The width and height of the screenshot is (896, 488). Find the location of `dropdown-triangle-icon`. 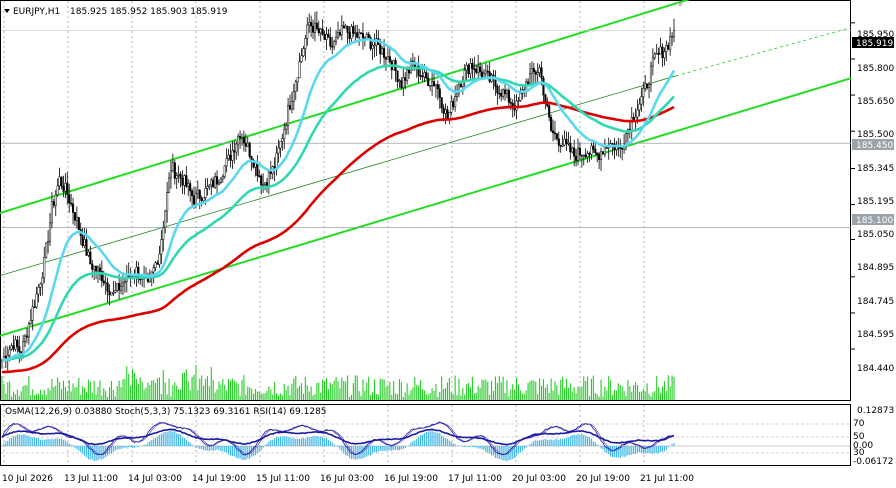

dropdown-triangle-icon is located at coordinates (7, 11).